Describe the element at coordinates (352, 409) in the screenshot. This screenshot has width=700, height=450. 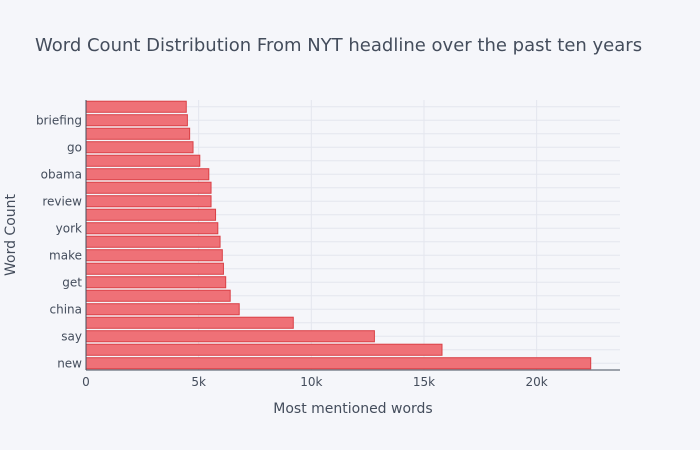
I see `x-axis-title: Most mentioned words` at that location.